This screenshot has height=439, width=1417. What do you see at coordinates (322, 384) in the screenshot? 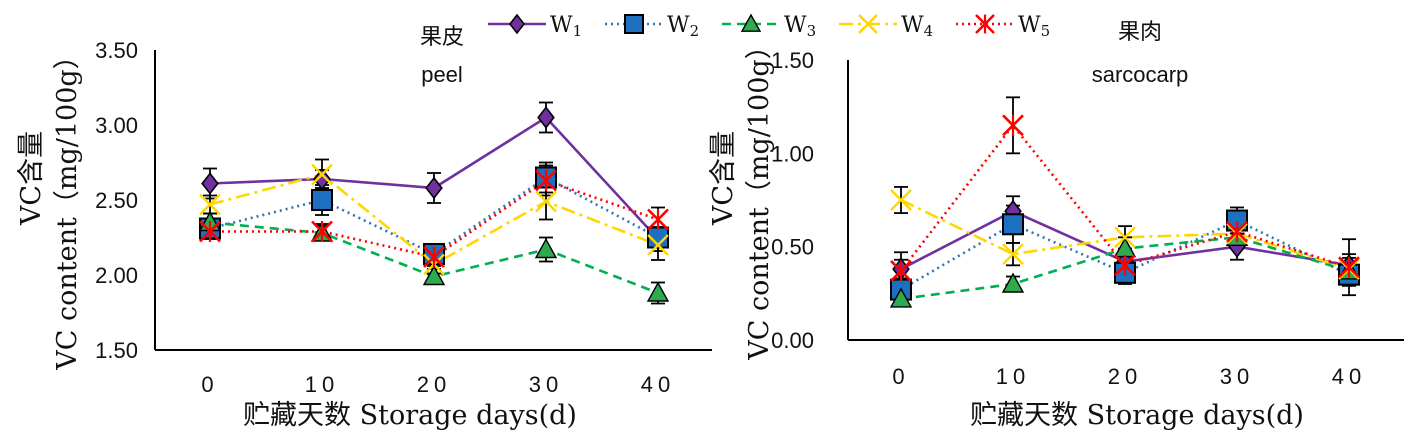
I see `peel-x-tick-label: 10` at bounding box center [322, 384].